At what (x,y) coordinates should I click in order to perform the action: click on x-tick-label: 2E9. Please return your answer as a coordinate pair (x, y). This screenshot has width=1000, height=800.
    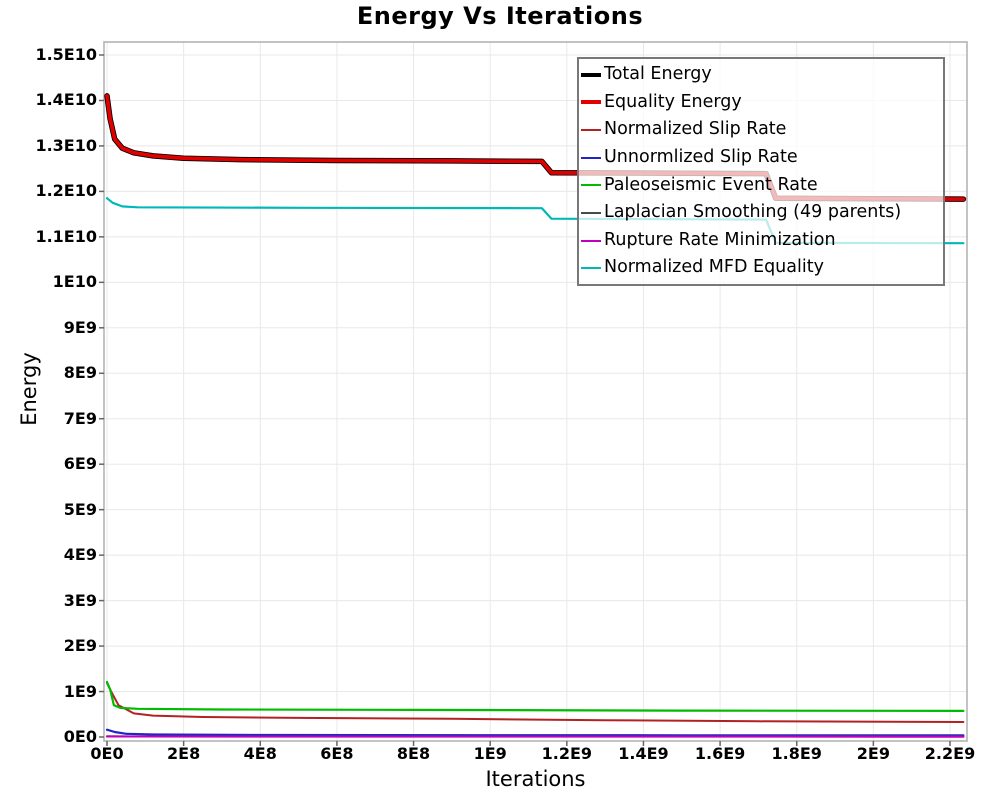
    Looking at the image, I should click on (873, 753).